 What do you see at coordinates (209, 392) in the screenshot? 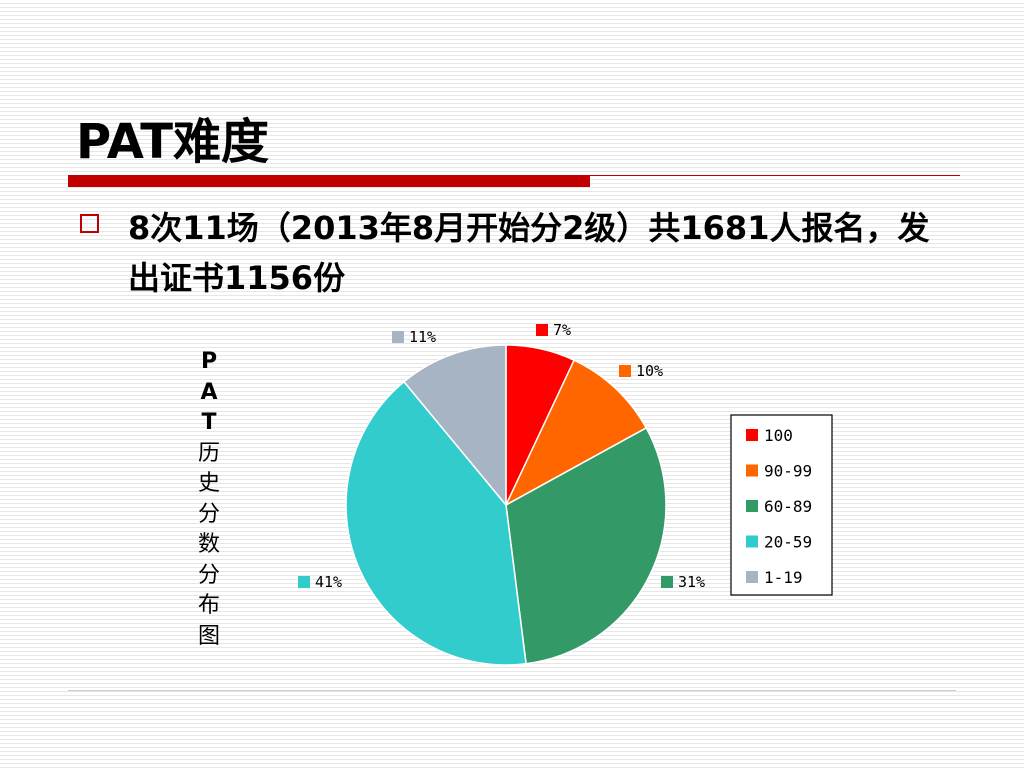
I see `vertical-label-char: A` at bounding box center [209, 392].